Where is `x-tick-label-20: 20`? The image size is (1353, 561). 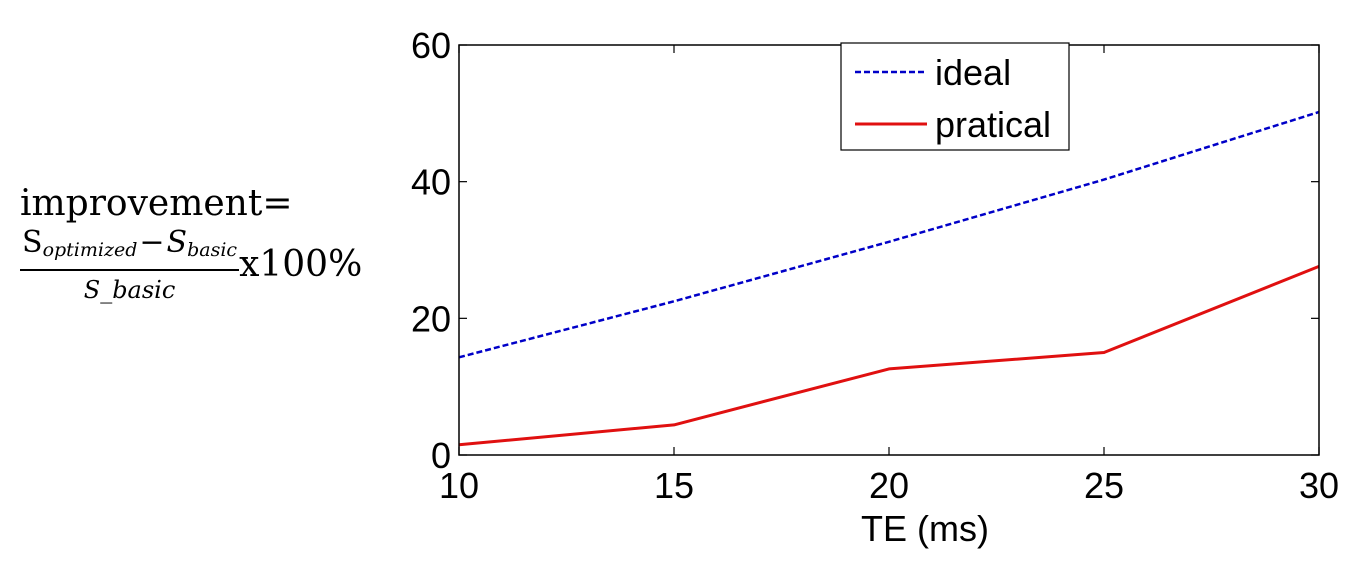 x-tick-label-20: 20 is located at coordinates (889, 485).